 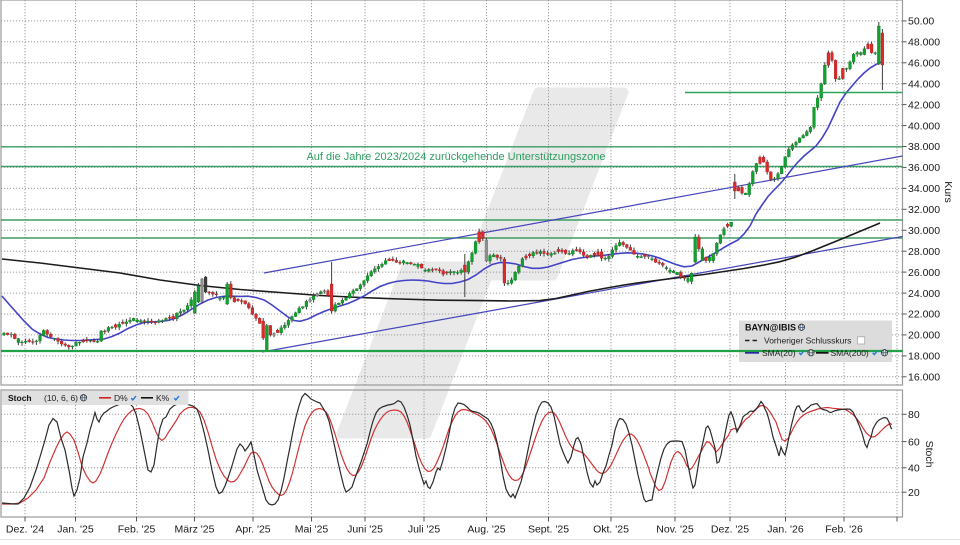 What do you see at coordinates (675, 530) in the screenshot?
I see `svg-text: Nov. '25` at bounding box center [675, 530].